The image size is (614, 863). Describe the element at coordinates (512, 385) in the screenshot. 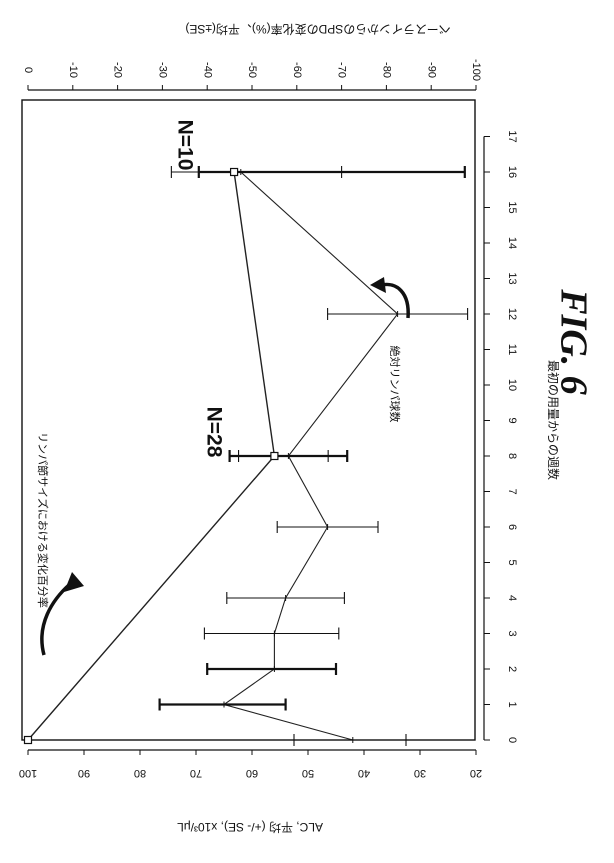

I see `x-tick-label: 10` at that location.